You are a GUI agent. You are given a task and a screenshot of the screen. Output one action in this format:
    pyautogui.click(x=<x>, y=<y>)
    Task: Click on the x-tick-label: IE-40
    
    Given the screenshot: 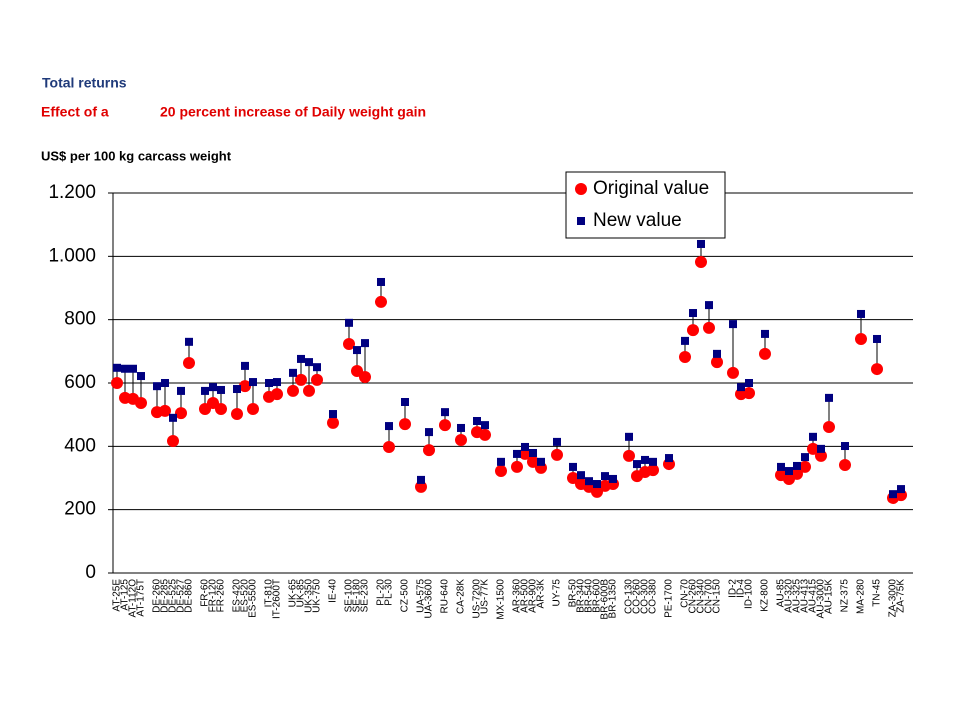 What is the action you would take?
    pyautogui.click(x=333, y=591)
    